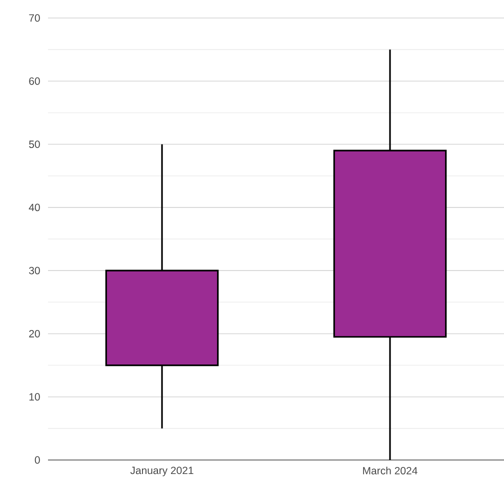  Describe the element at coordinates (34, 81) in the screenshot. I see `y-tick-label: 60` at that location.